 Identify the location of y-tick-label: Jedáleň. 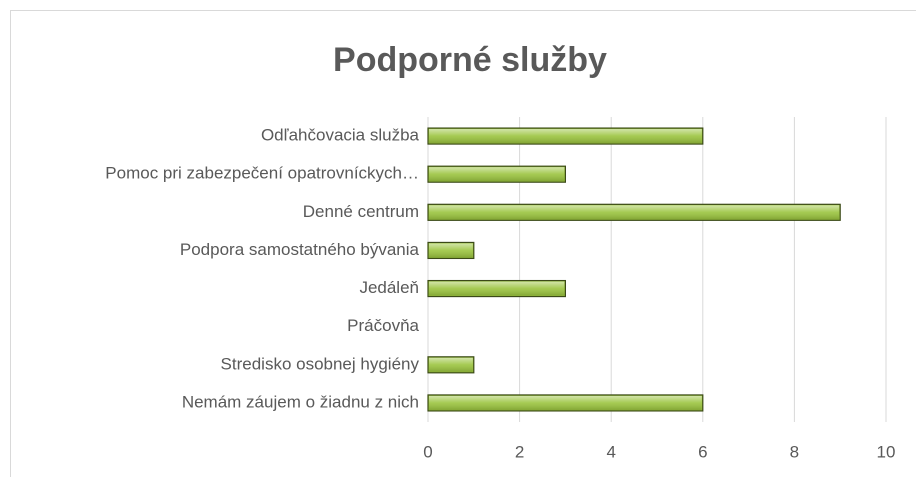
(389, 287).